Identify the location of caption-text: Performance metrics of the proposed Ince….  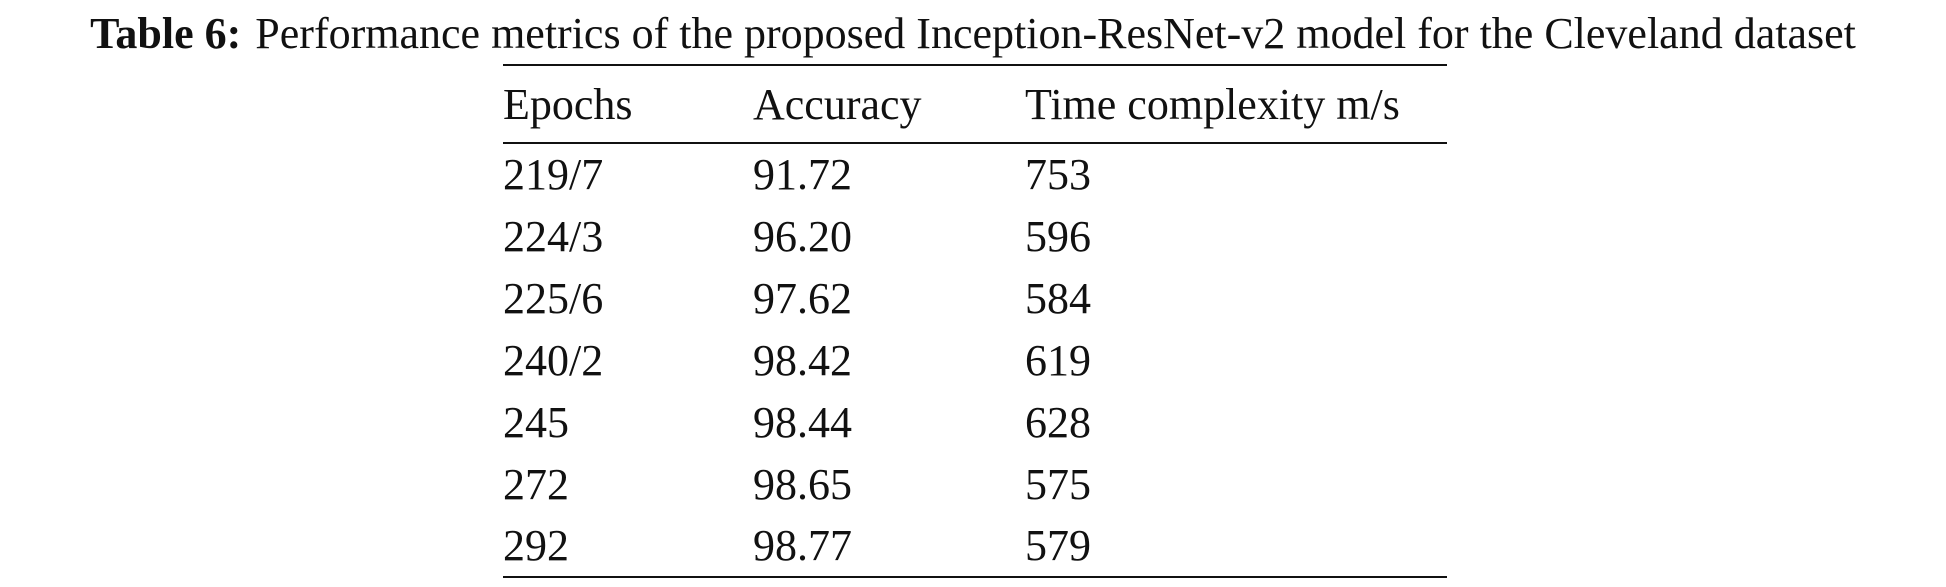
(1055, 33).